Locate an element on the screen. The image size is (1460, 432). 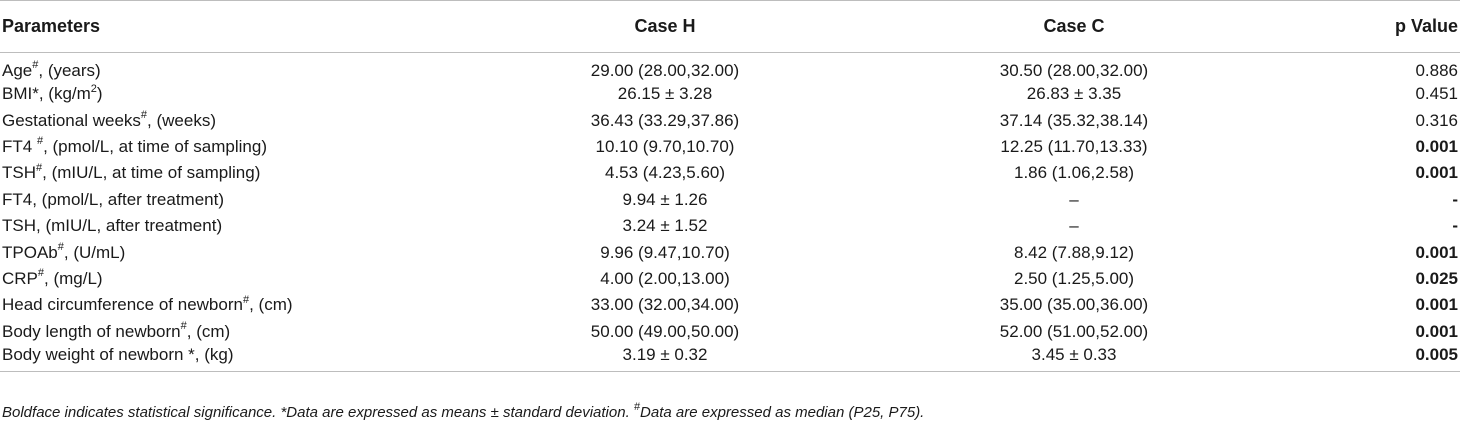
parameter-unit: , (mIU/L, at time of sampling) is located at coordinates (151, 173).